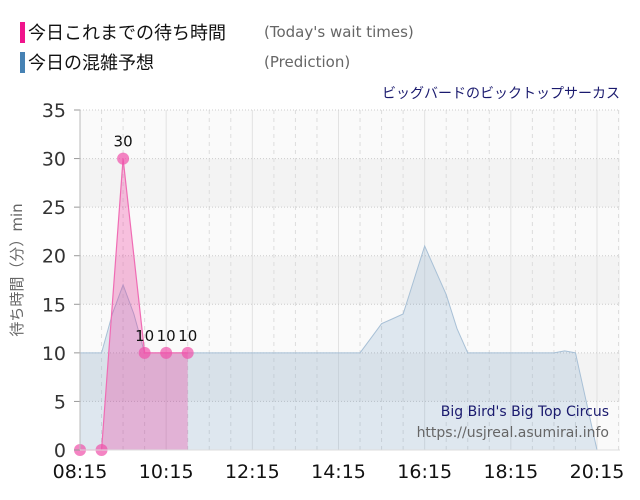  I want to click on y-tick-label: 35, so click(54, 111).